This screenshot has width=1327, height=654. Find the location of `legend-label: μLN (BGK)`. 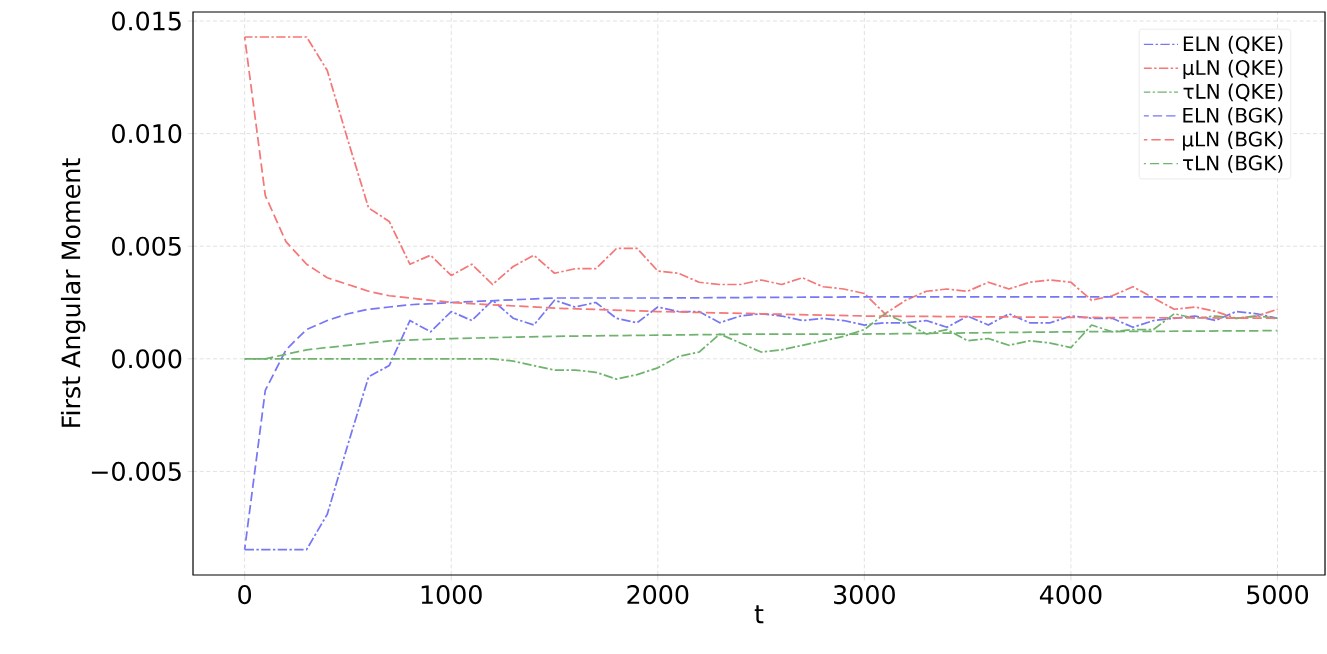

legend-label: μLN (BGK) is located at coordinates (1233, 141).